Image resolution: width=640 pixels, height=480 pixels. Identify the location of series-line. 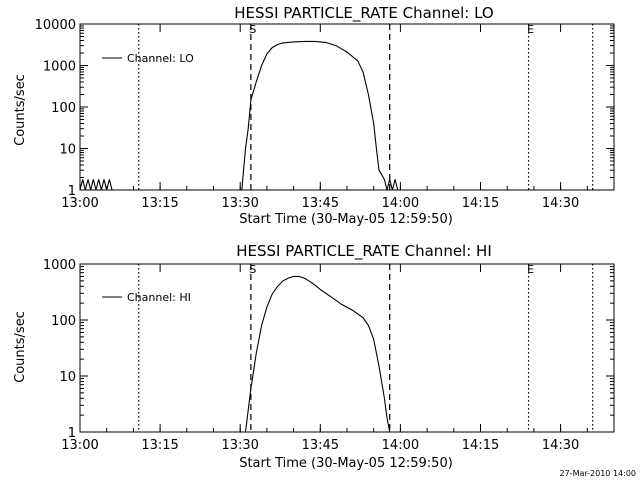
(317, 354).